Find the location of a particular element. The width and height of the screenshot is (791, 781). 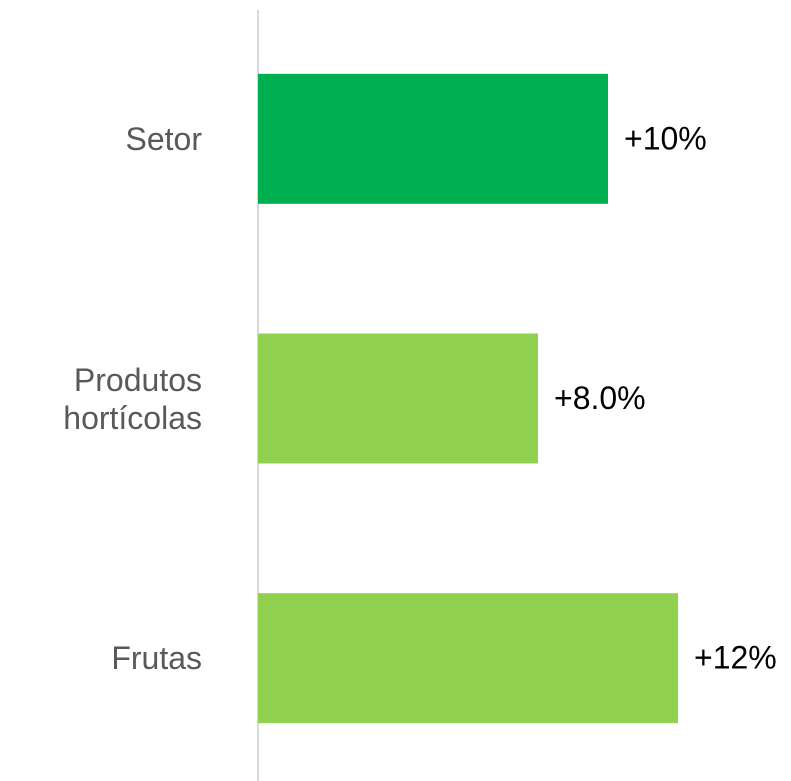

value-label: +8.0% is located at coordinates (600, 398).